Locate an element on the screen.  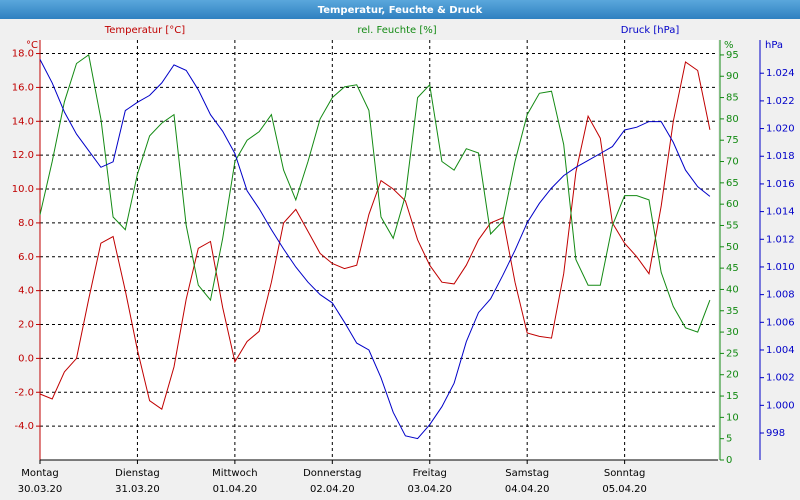
x-tick-label: 03.04.20 is located at coordinates (429, 489).